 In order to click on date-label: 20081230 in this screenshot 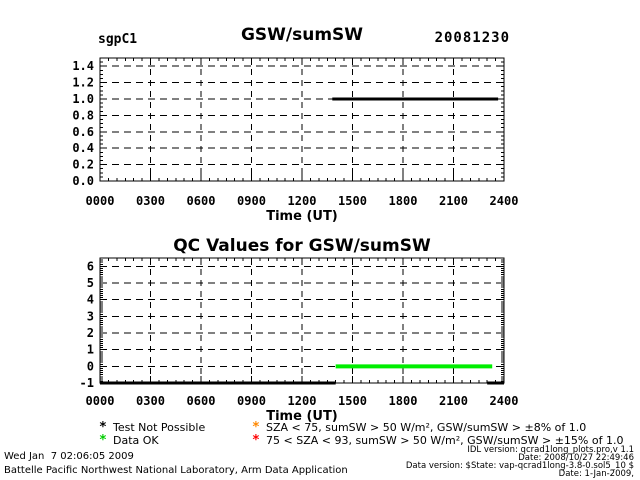, I will do `click(472, 38)`.